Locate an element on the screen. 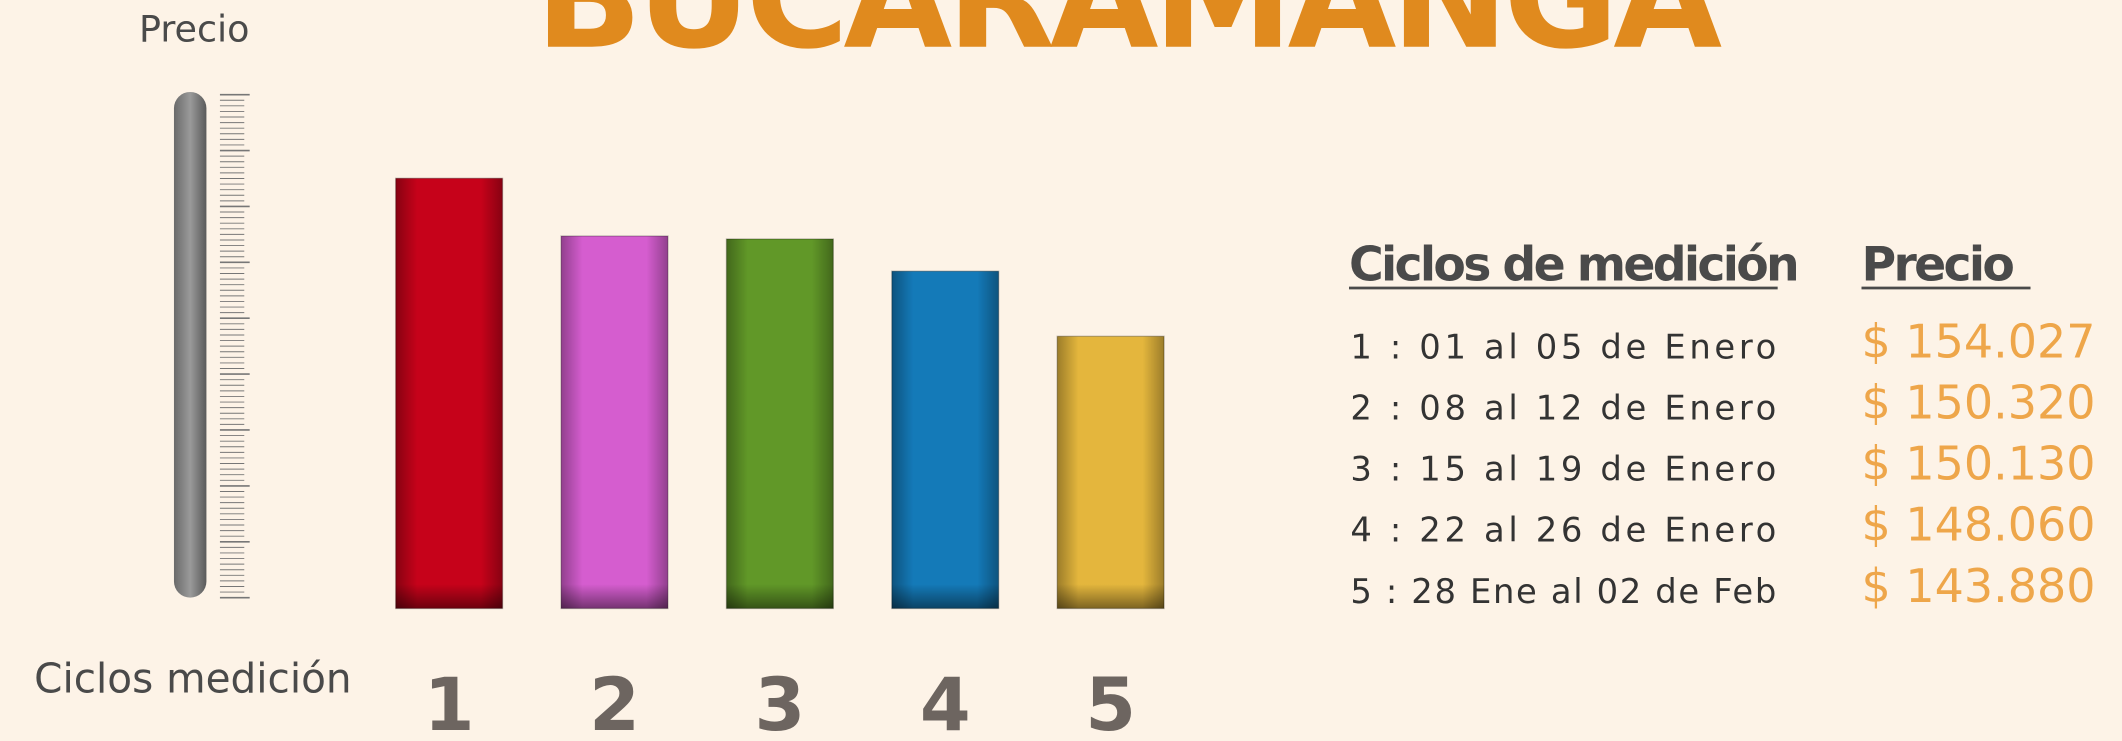 The height and width of the screenshot is (741, 2122). table-row-label: 2 : 08 al 12 de Enero is located at coordinates (1563, 407).